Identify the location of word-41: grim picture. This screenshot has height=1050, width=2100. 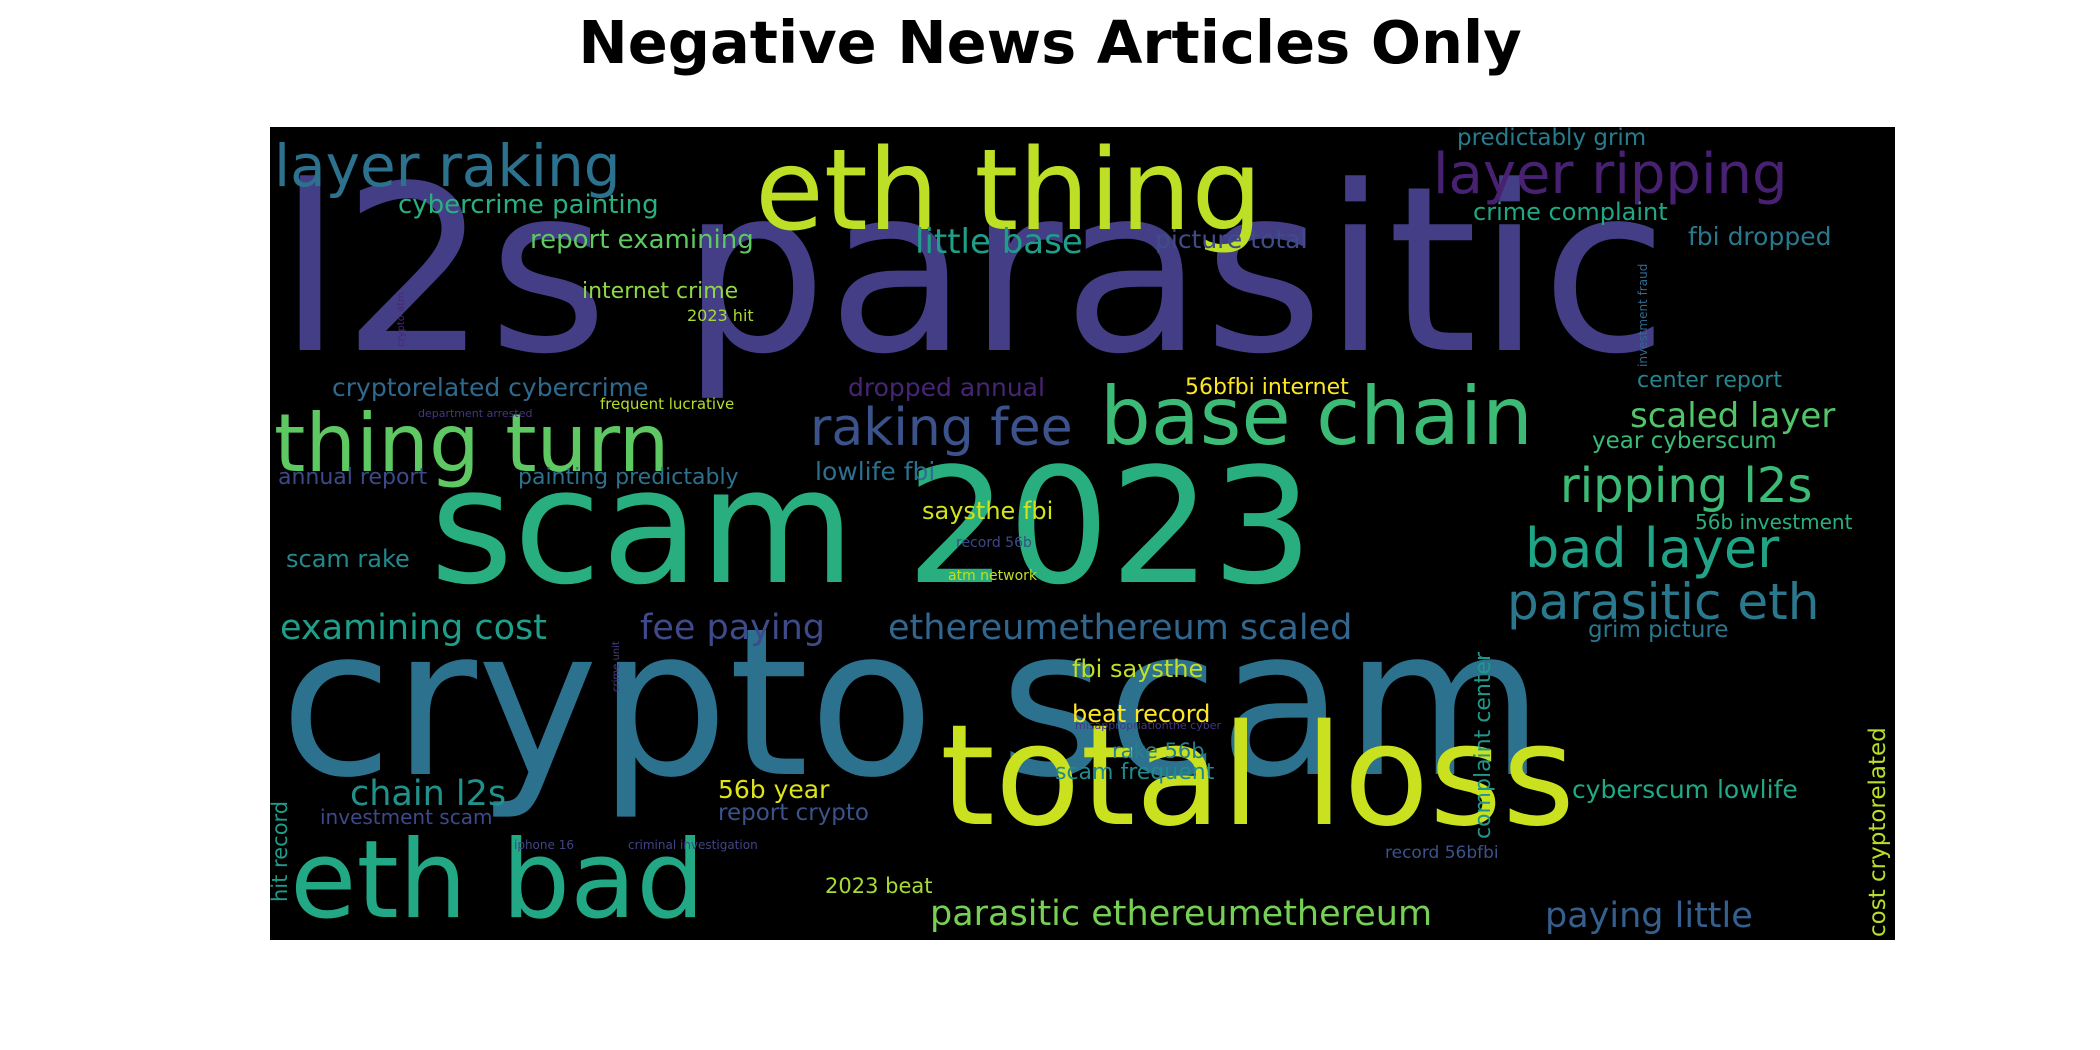
(1658, 630).